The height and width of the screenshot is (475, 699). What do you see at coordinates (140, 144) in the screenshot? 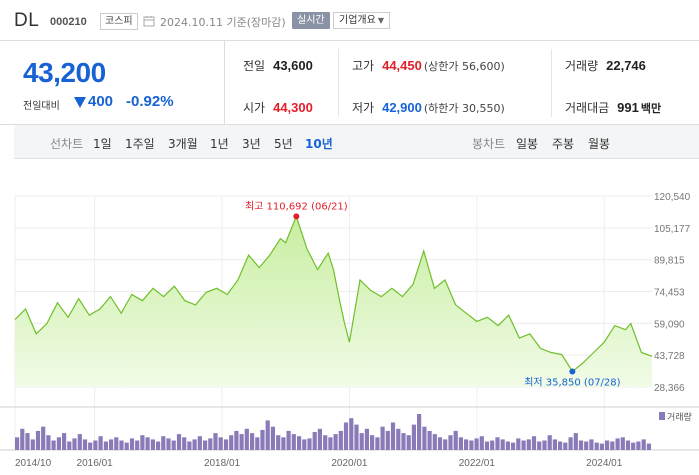
I see `period-1w: 1주일` at bounding box center [140, 144].